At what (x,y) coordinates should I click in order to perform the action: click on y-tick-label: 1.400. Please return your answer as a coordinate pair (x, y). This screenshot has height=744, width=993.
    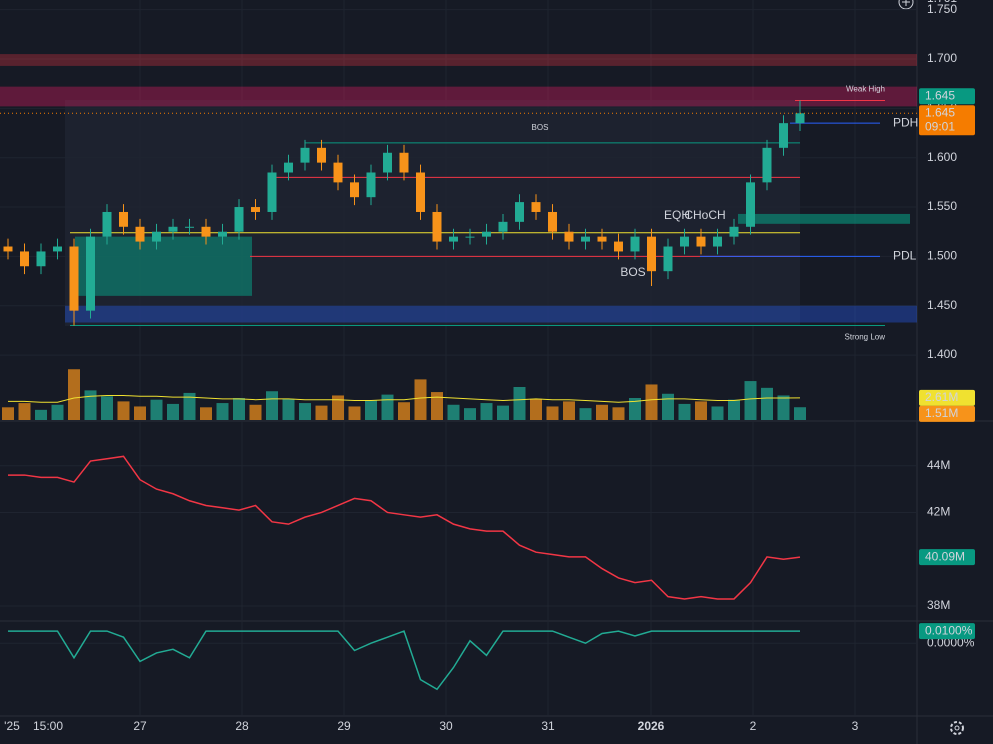
    Looking at the image, I should click on (942, 354).